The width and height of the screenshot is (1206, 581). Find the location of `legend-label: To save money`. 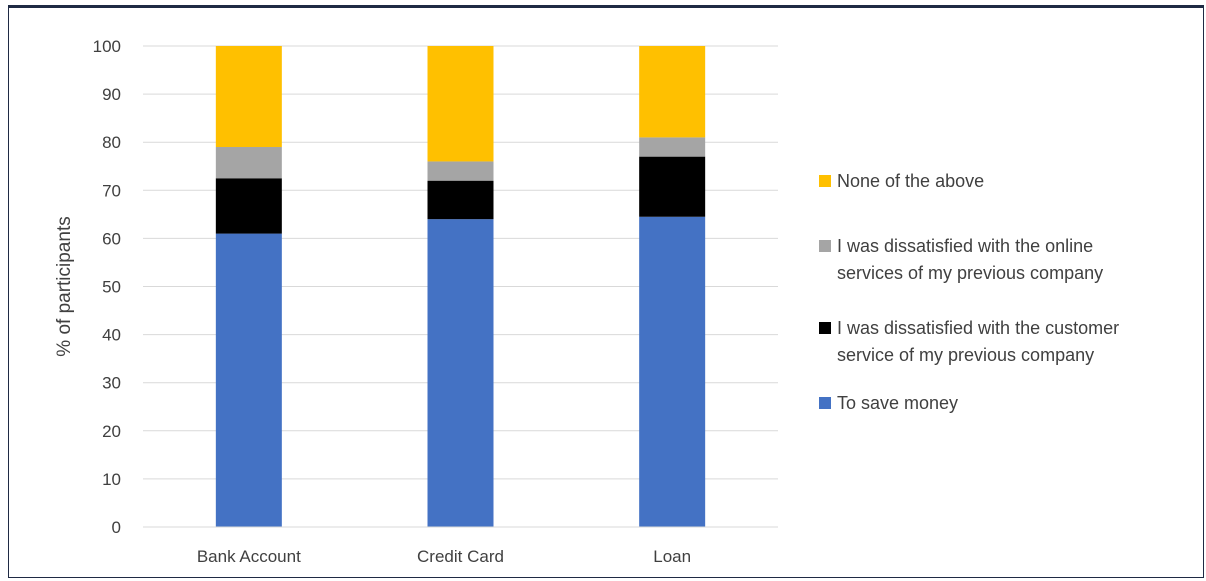

legend-label: To save money is located at coordinates (897, 403).